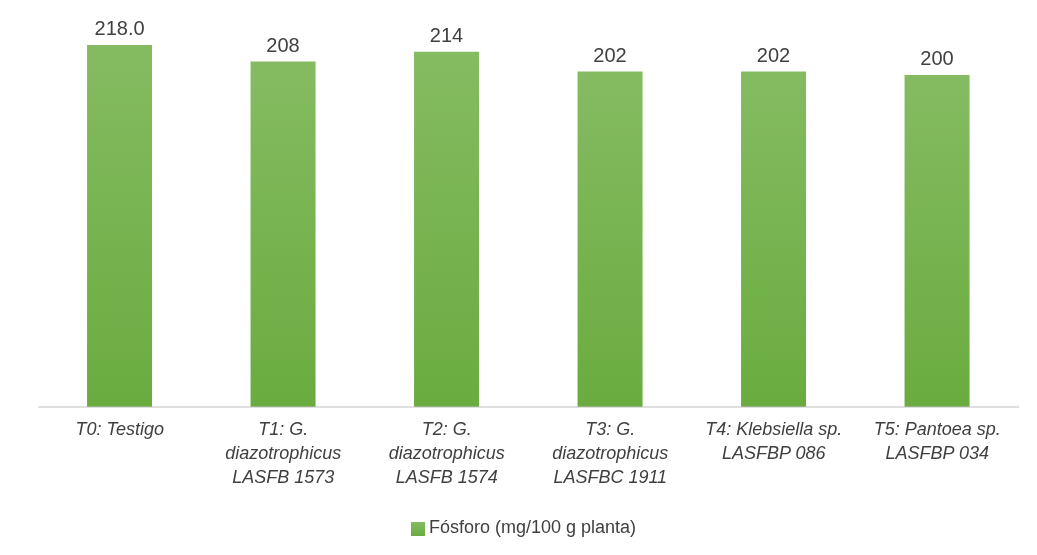 The image size is (1037, 555). I want to click on x-tick-label: T5: Pantoea sp. LASFBP 034, so click(937, 441).